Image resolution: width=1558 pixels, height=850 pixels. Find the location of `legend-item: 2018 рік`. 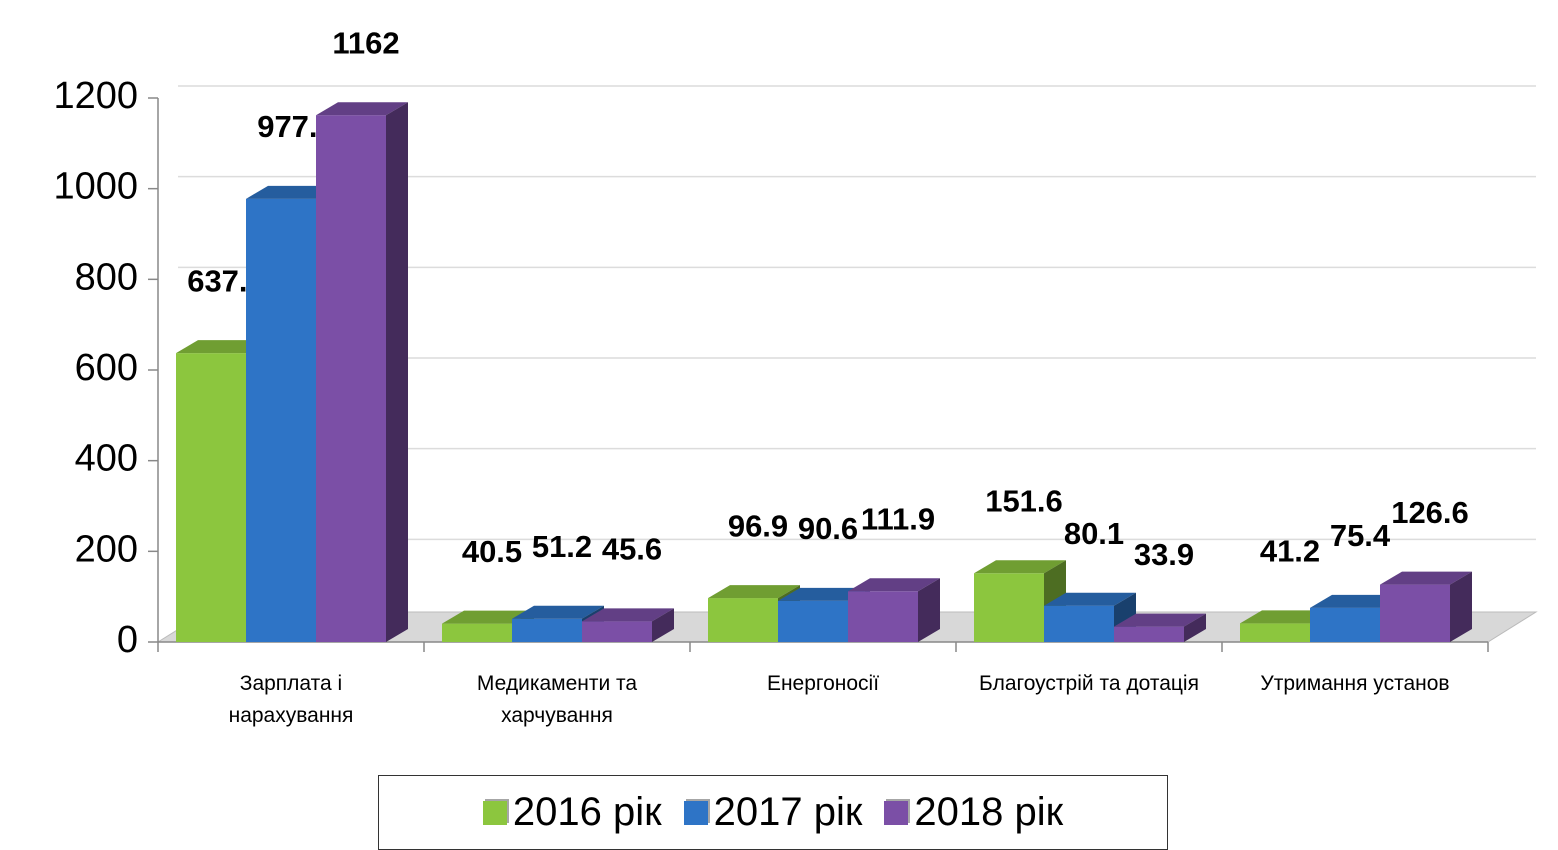

legend-item: 2018 рік is located at coordinates (973, 812).